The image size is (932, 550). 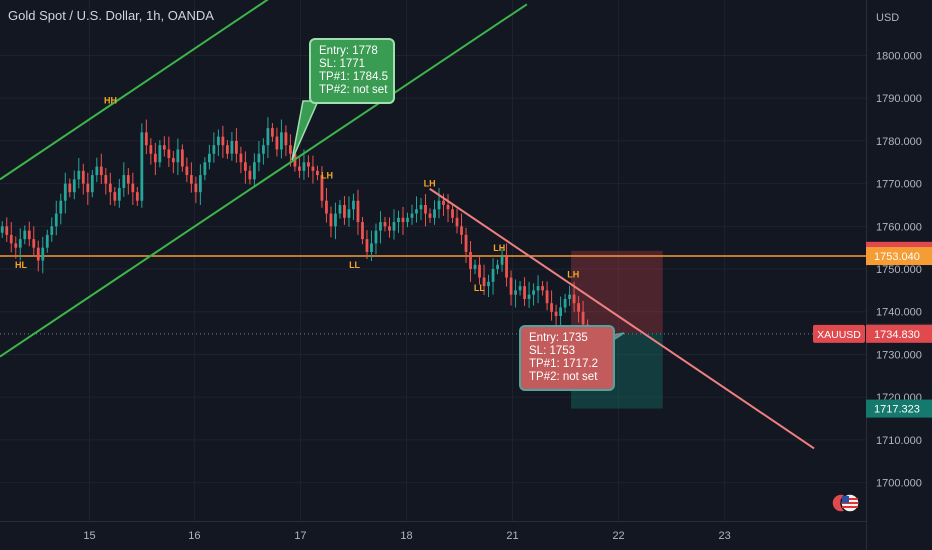 I want to click on us-flag-icon, so click(x=846, y=503).